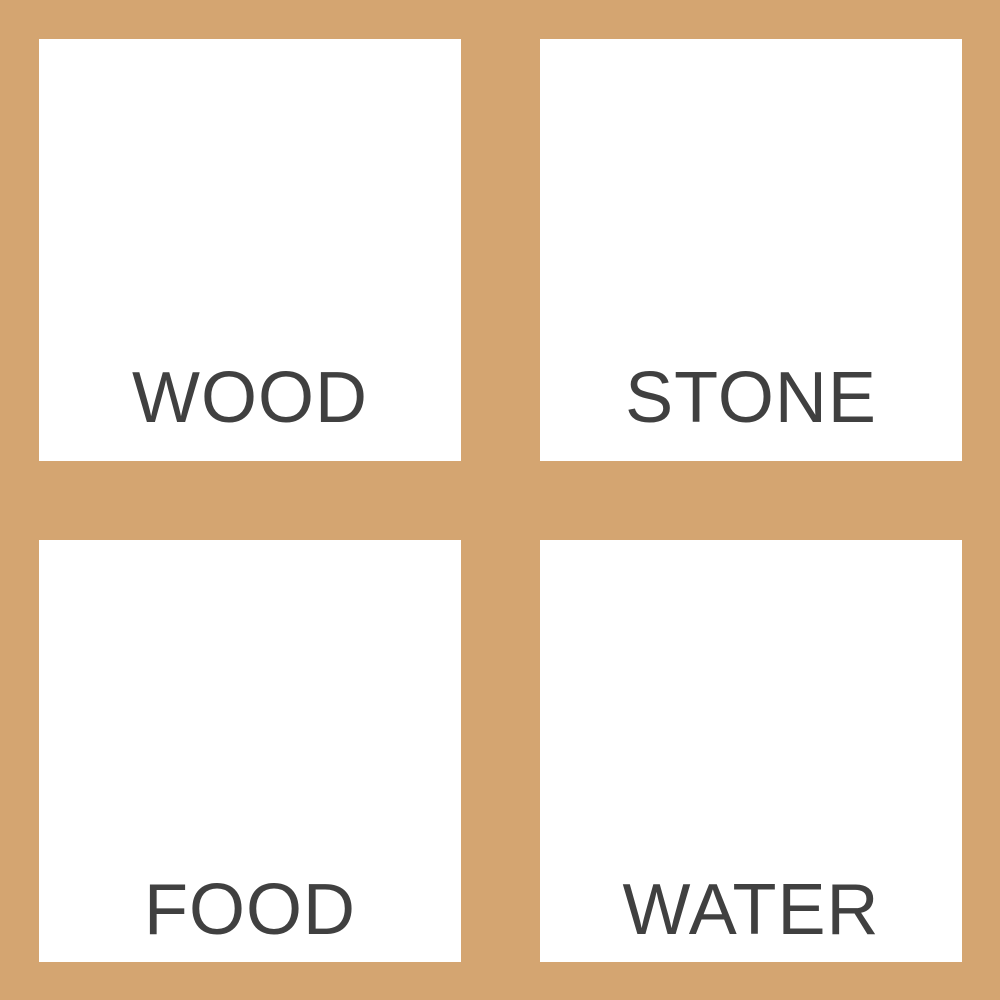 The height and width of the screenshot is (1000, 1000). I want to click on resource-label-food: FOOD, so click(250, 910).